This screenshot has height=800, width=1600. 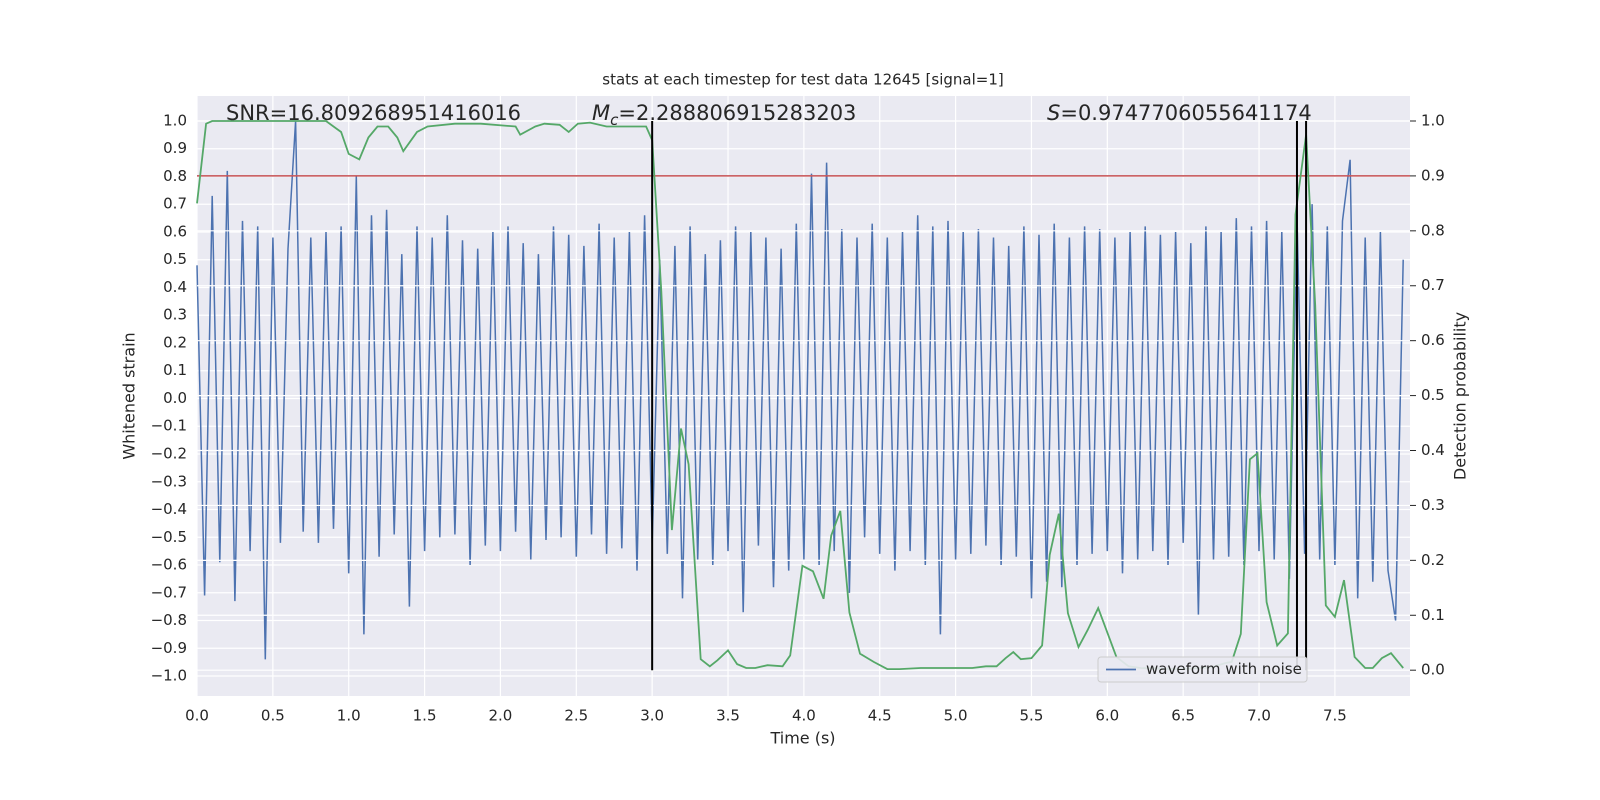 I want to click on y-tick-label: −0.1, so click(x=169, y=426).